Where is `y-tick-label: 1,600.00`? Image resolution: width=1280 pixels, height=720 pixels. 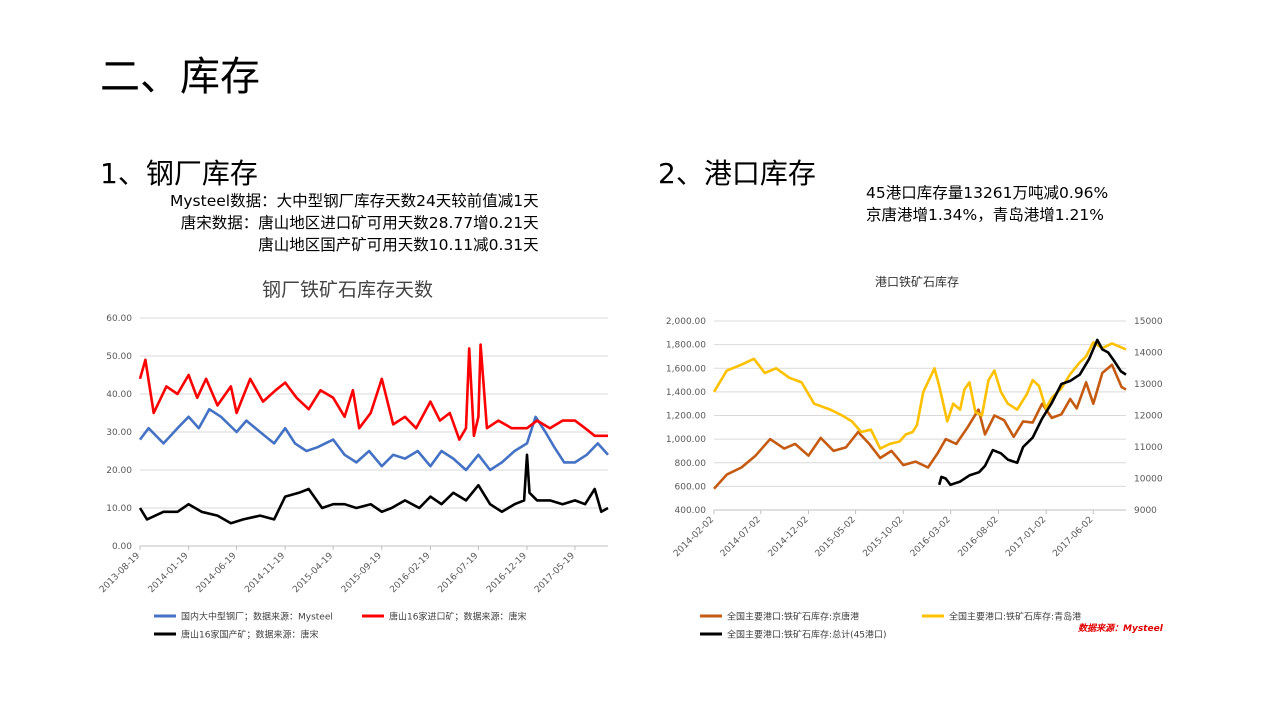 y-tick-label: 1,600.00 is located at coordinates (686, 369).